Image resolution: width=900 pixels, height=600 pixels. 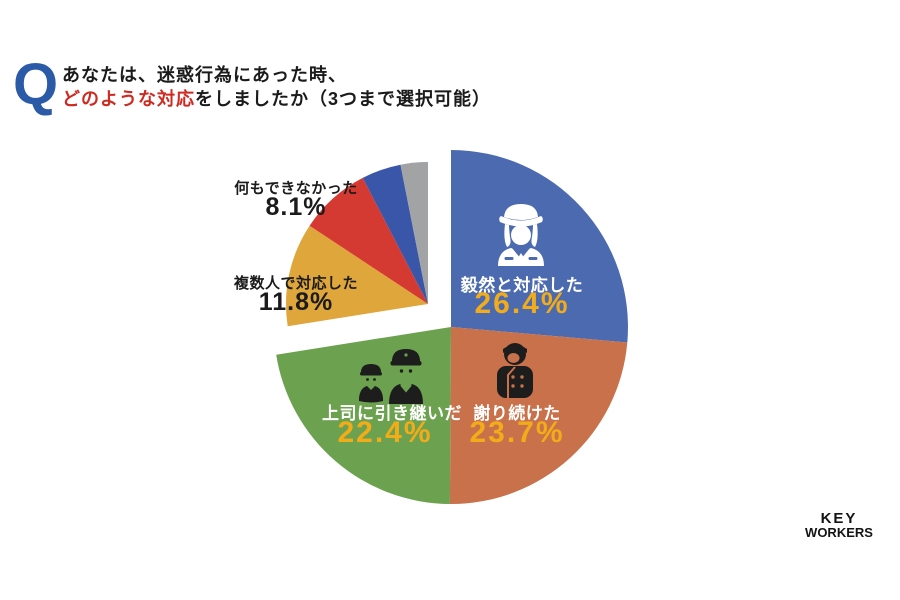 I want to click on question-line2: どのような対応をしましたか（3つまで選択可能）, so click(x=276, y=99).